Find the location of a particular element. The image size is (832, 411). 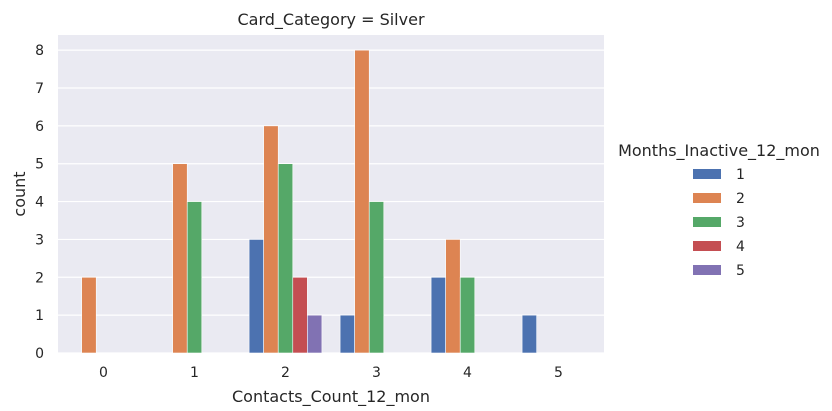

y-tick-label: 4 is located at coordinates (39, 203).